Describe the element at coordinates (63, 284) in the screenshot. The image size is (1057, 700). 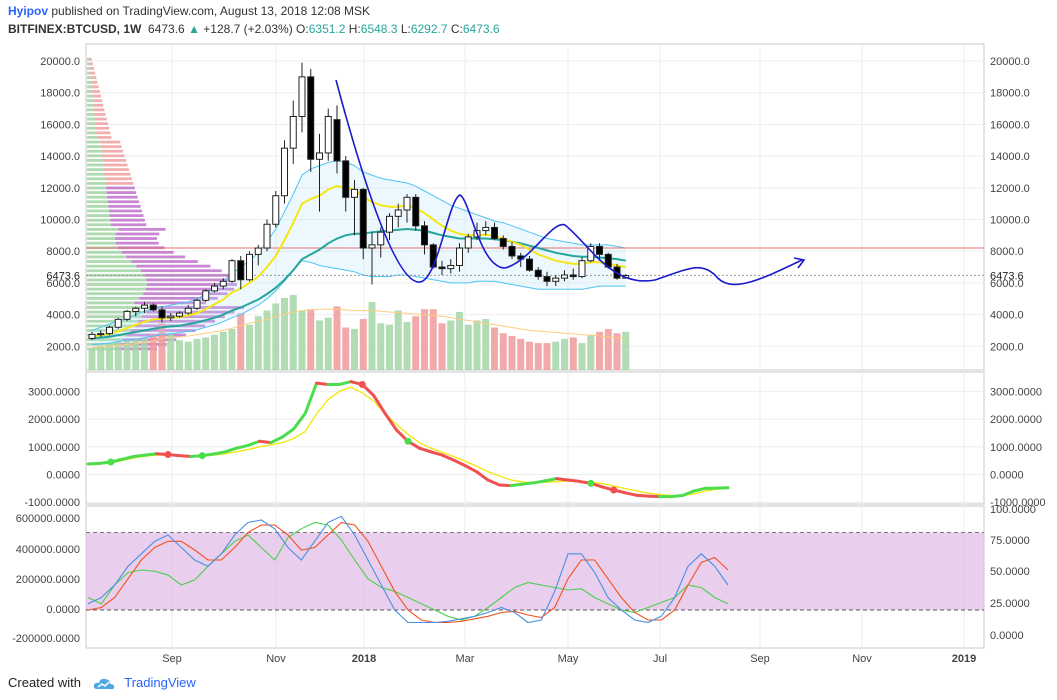
I see `y-tick-label-left: 6000.0` at that location.